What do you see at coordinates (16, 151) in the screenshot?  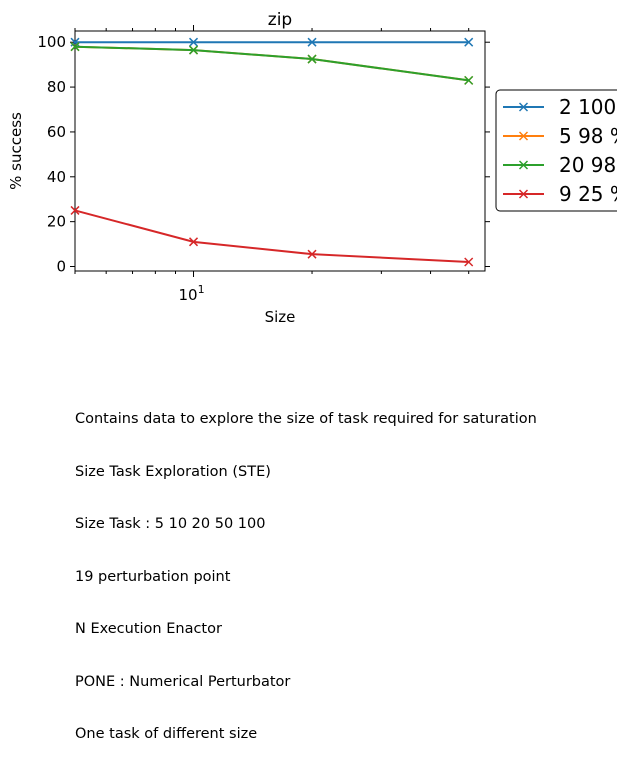 I see `y-axis-label: % success` at bounding box center [16, 151].